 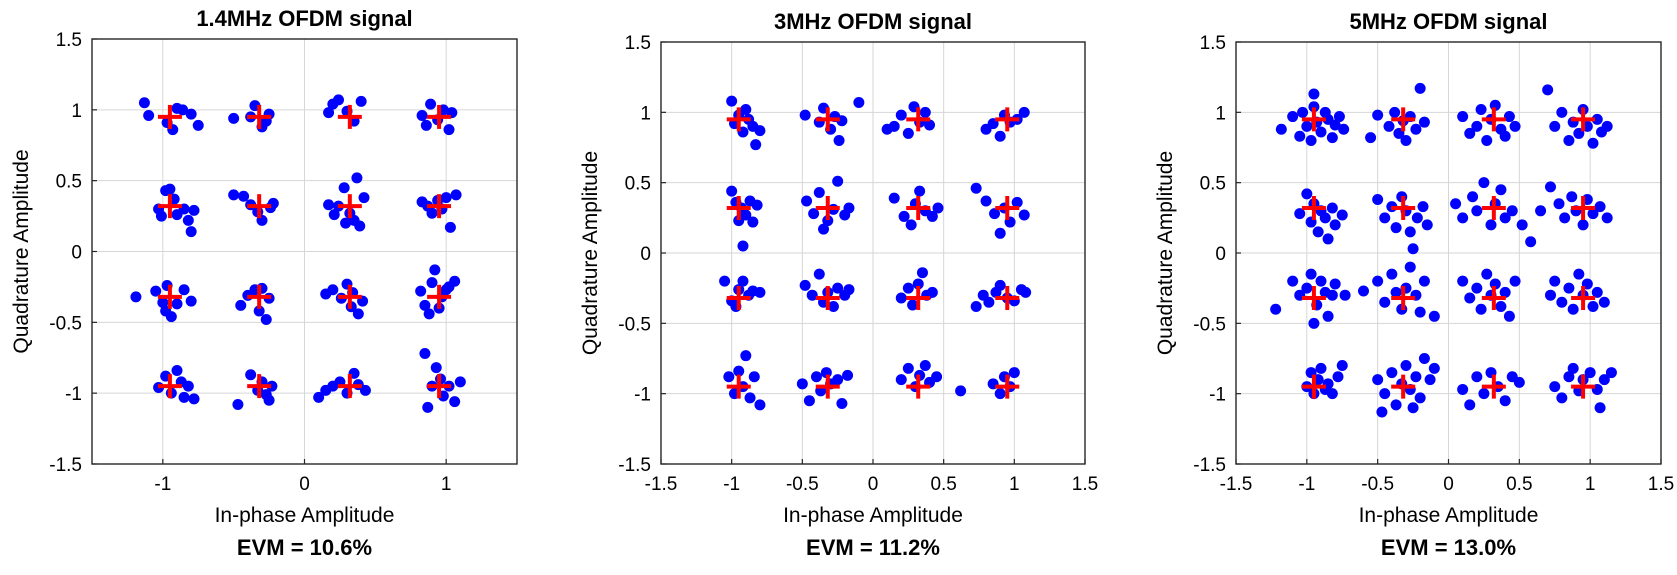 What do you see at coordinates (1014, 484) in the screenshot?
I see `x-tick-label: 1` at bounding box center [1014, 484].